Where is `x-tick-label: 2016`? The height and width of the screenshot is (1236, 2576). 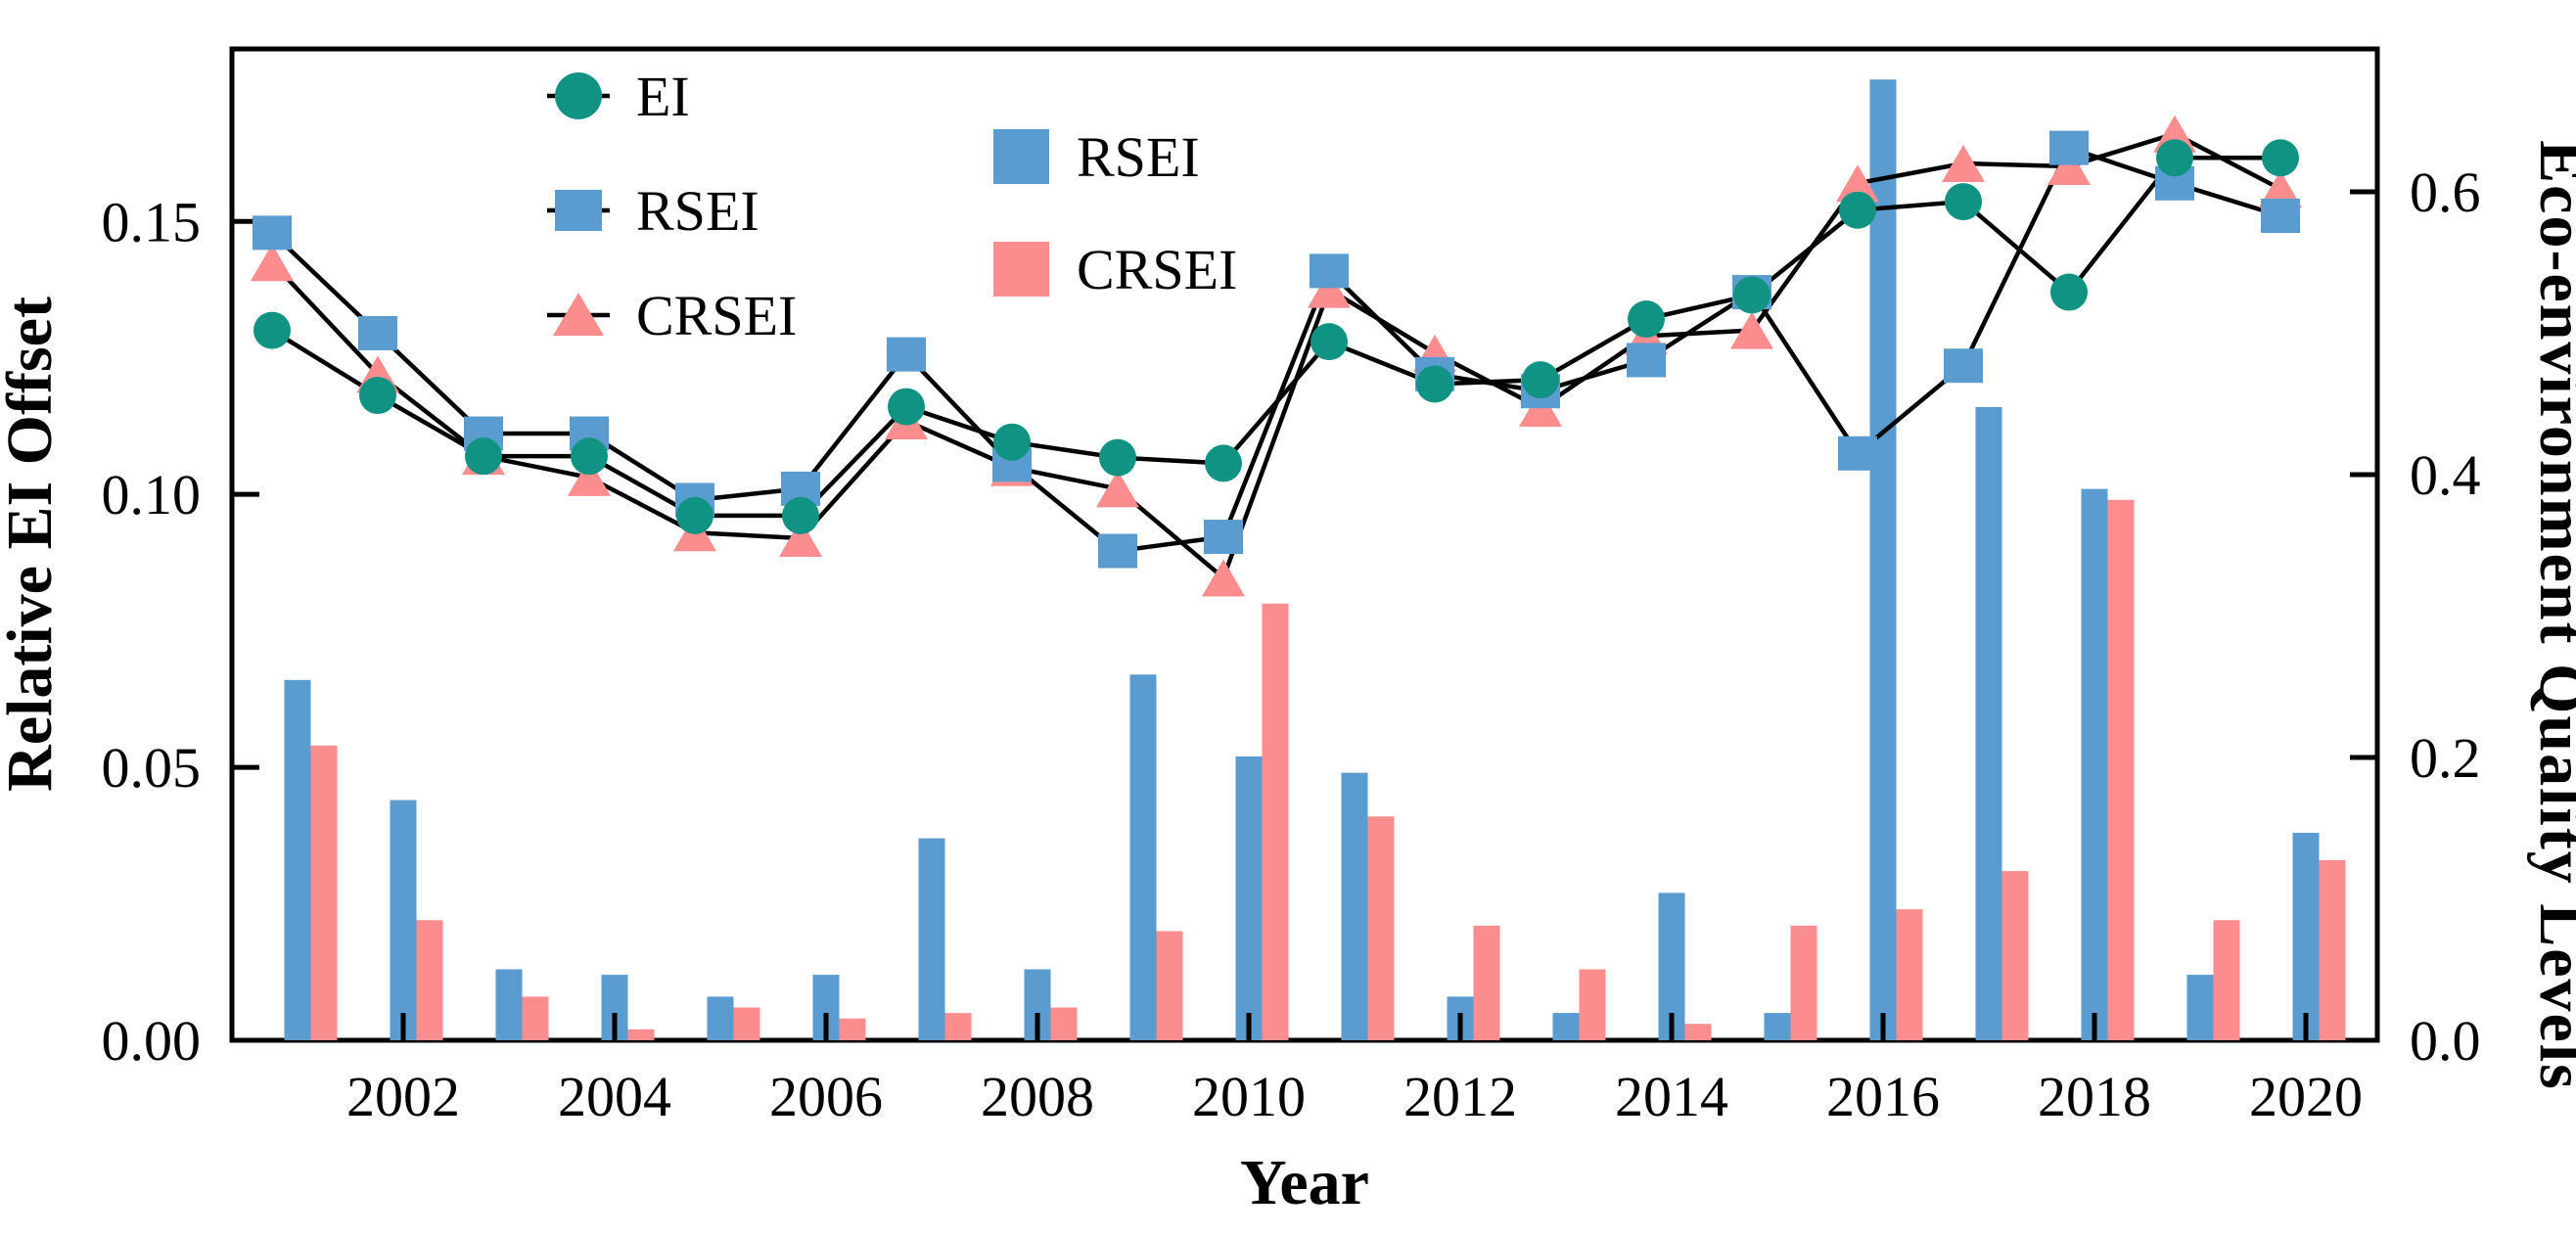 x-tick-label: 2016 is located at coordinates (1883, 1097).